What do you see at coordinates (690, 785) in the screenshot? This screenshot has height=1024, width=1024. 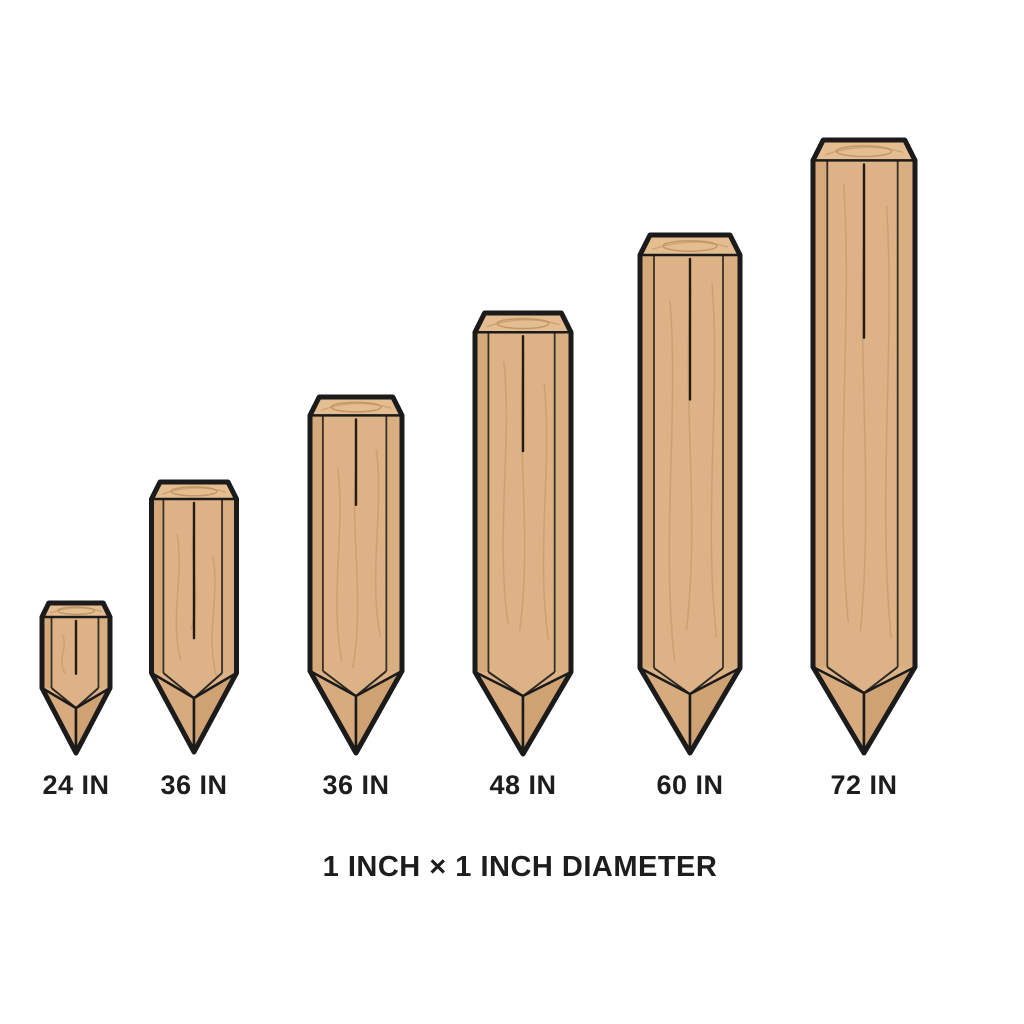 I see `stake-length-label: 60 IN` at bounding box center [690, 785].